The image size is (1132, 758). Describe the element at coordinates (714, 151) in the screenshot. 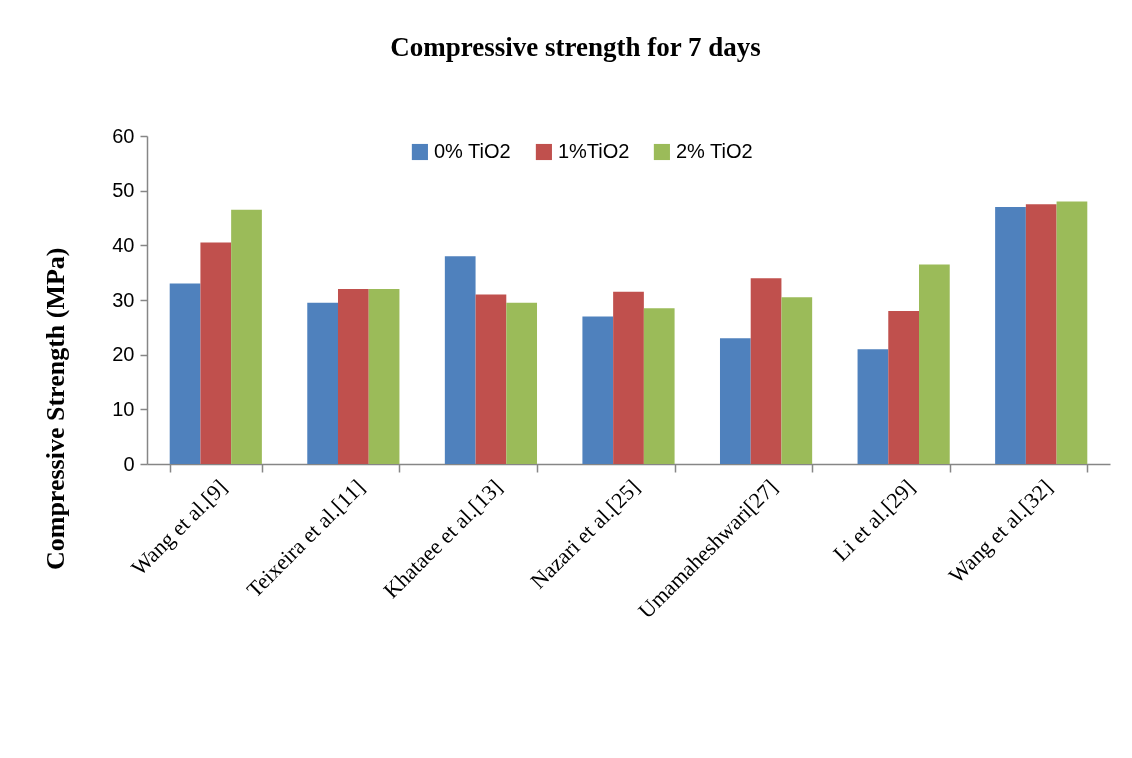

I see `legend-label: 2% TiO2` at that location.